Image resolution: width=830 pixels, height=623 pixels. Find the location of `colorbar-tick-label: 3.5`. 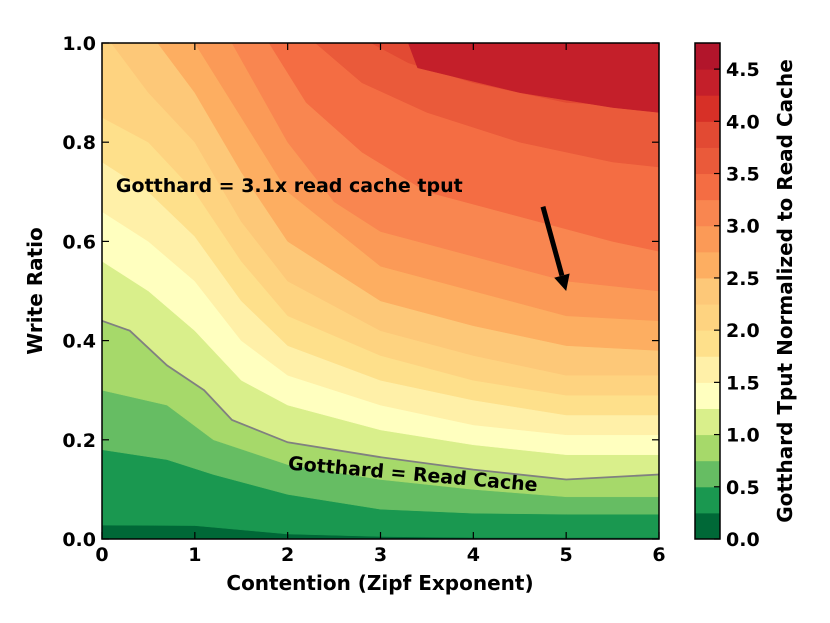

colorbar-tick-label: 3.5 is located at coordinates (743, 175).